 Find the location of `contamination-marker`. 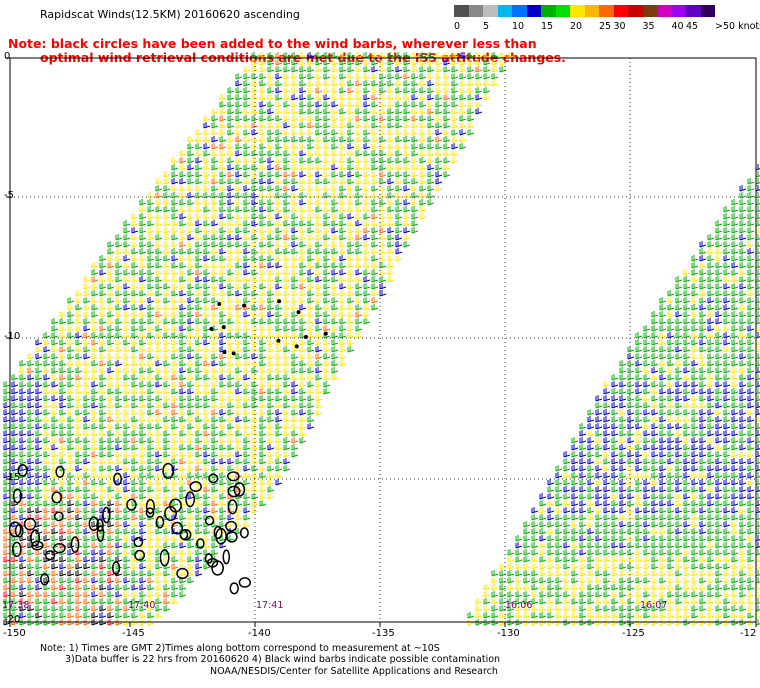

contamination-marker is located at coordinates (58, 516).